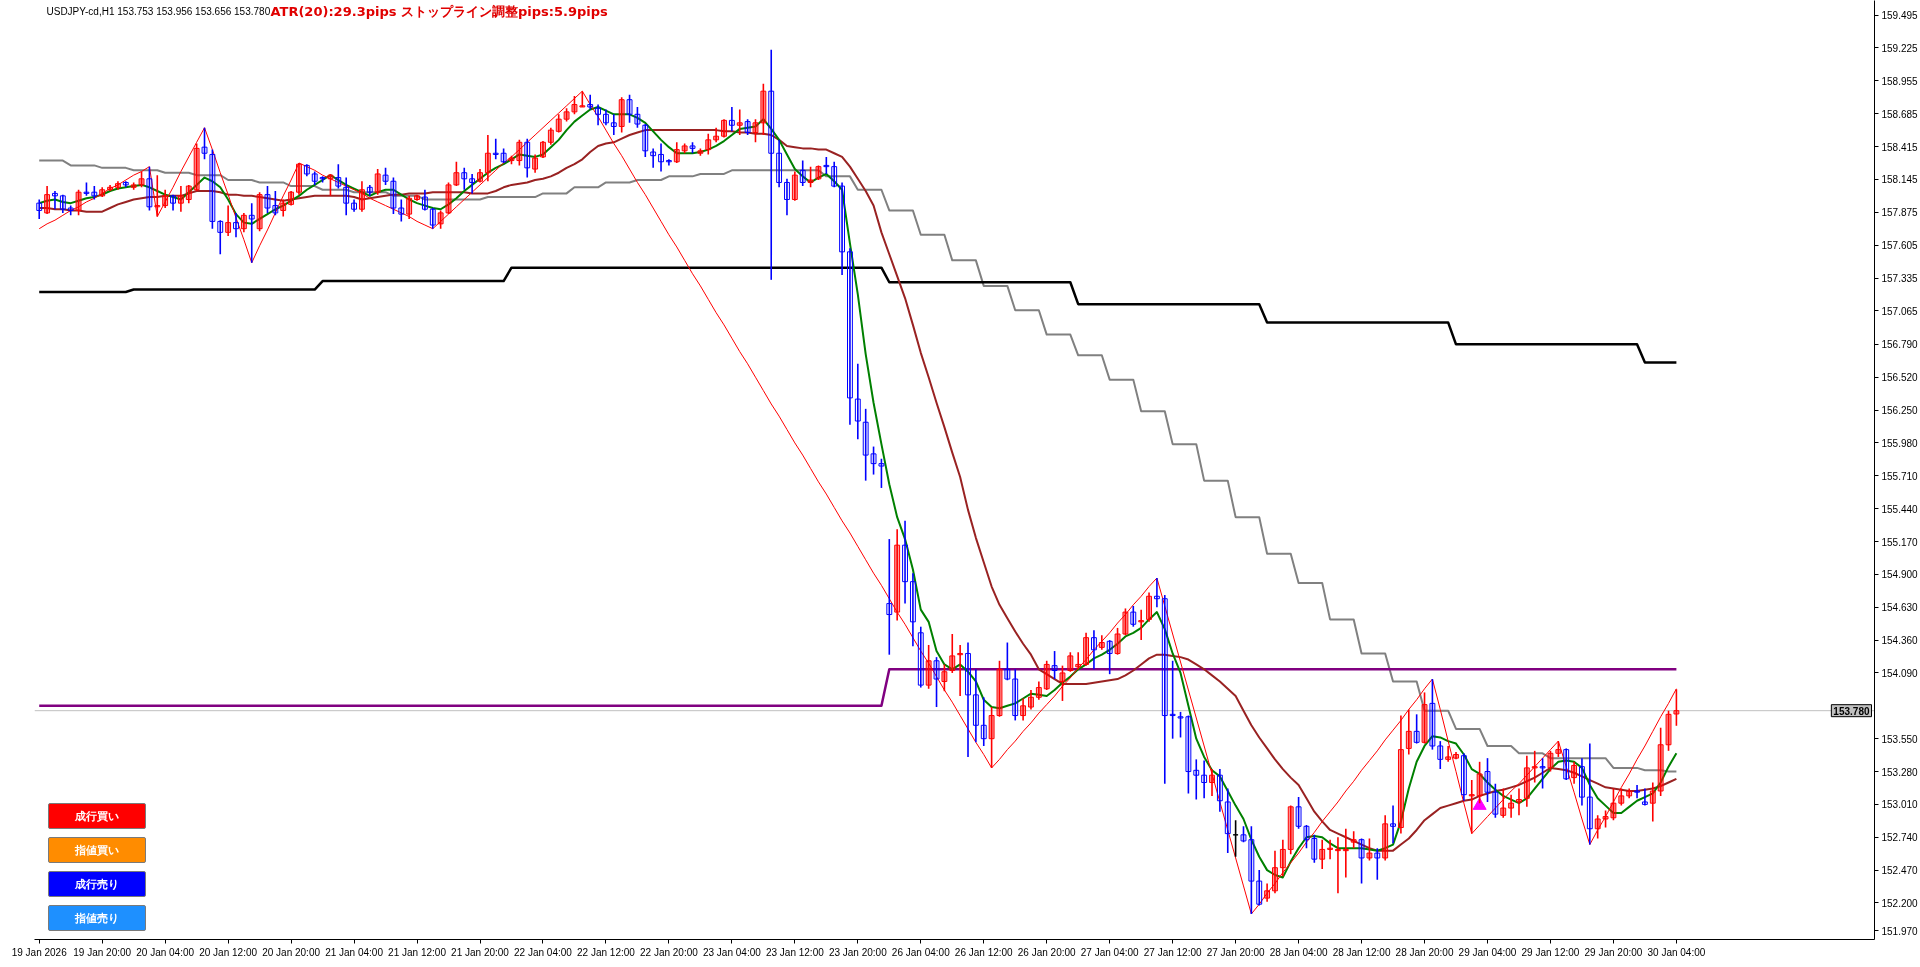  I want to click on y-tick-label: 158.955, so click(1900, 81).